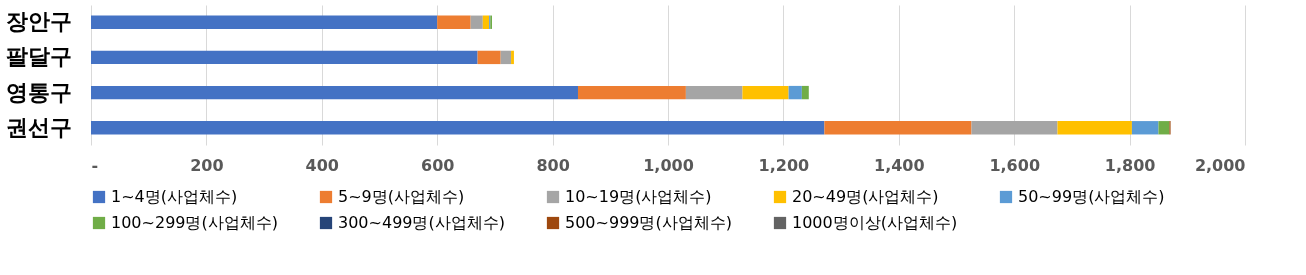 Image resolution: width=1306 pixels, height=275 pixels. Describe the element at coordinates (38, 92) in the screenshot. I see `y-tick-label: 영통구` at that location.